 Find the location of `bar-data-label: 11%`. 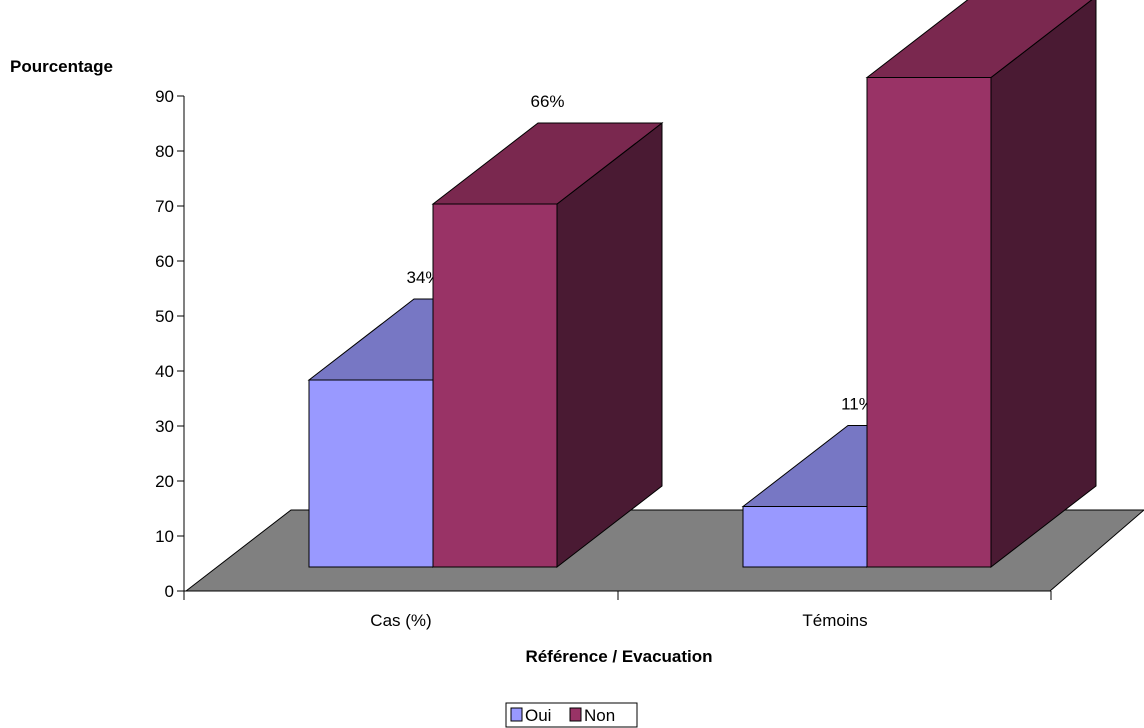

bar-data-label: 11% is located at coordinates (857, 404).